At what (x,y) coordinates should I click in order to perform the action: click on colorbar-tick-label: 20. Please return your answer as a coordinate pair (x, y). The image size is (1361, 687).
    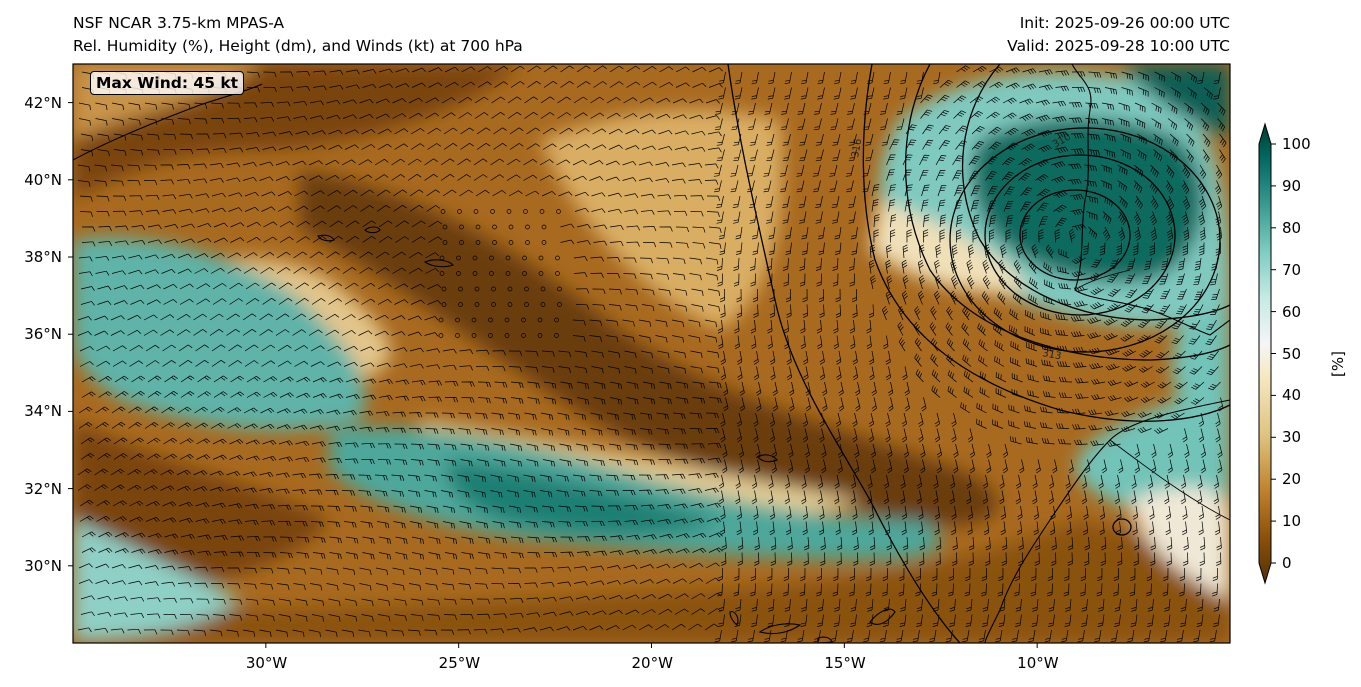
    Looking at the image, I should click on (1292, 479).